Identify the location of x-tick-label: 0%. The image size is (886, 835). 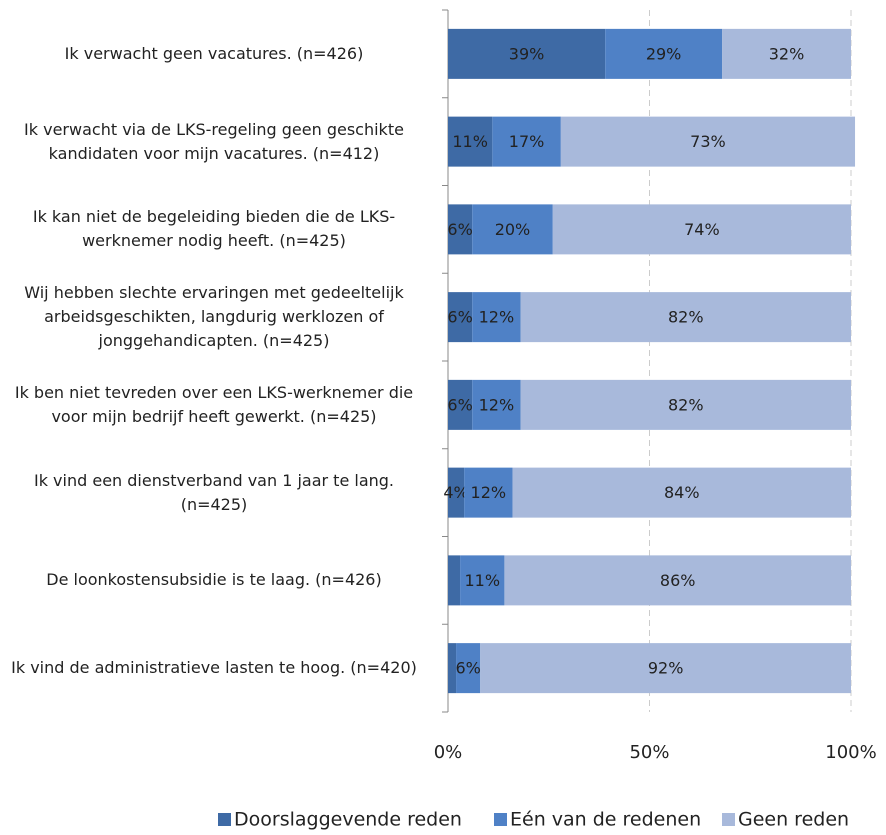
(448, 752).